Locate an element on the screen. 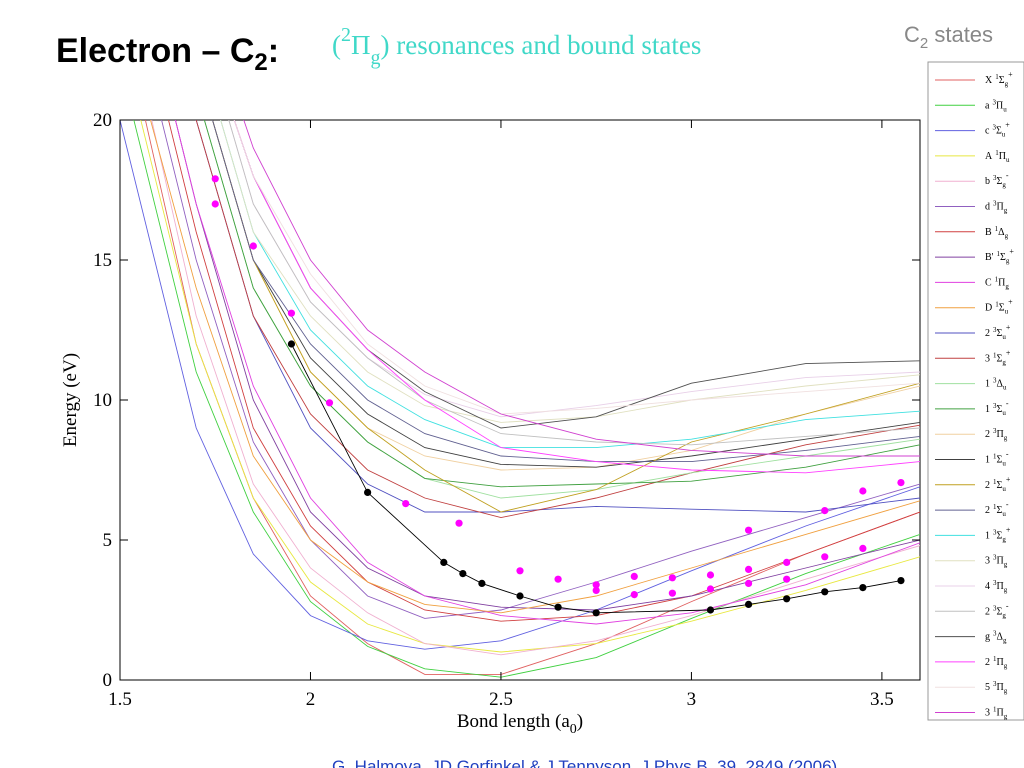  subtitle-symbol: Π is located at coordinates (361, 45).